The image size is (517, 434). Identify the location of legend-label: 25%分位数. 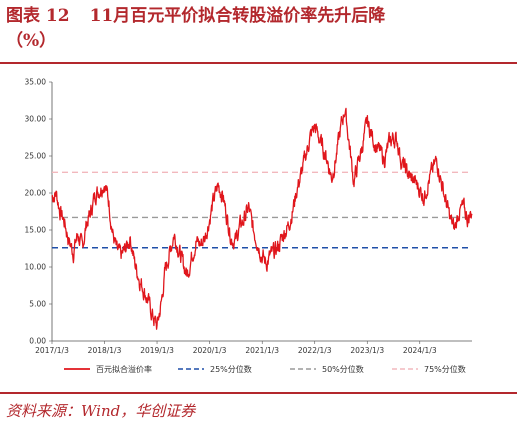
(231, 369).